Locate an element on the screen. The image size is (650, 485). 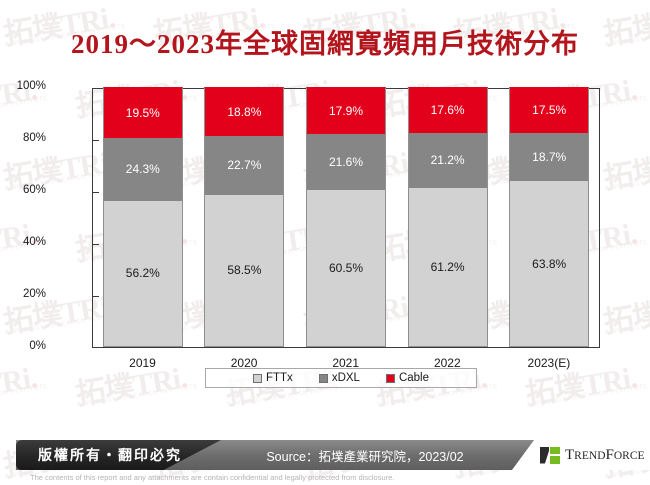
bar-group: 60.5% 21.6% 17.9% is located at coordinates (346, 217).